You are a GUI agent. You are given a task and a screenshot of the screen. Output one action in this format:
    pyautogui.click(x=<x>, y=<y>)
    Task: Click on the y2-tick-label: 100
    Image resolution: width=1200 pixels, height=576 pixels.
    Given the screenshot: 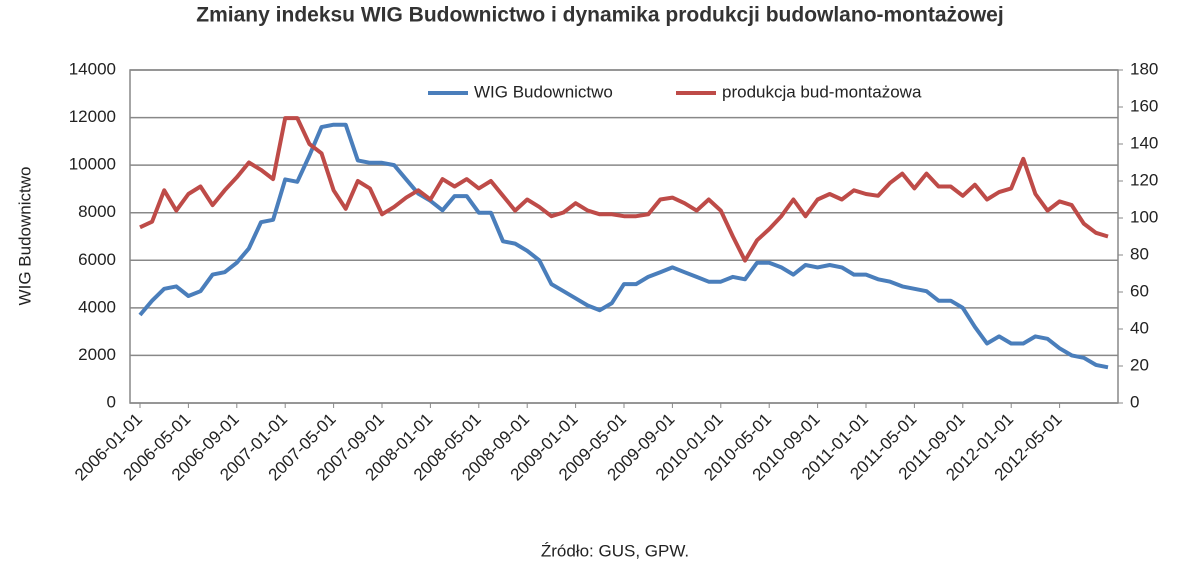 What is the action you would take?
    pyautogui.click(x=1144, y=216)
    